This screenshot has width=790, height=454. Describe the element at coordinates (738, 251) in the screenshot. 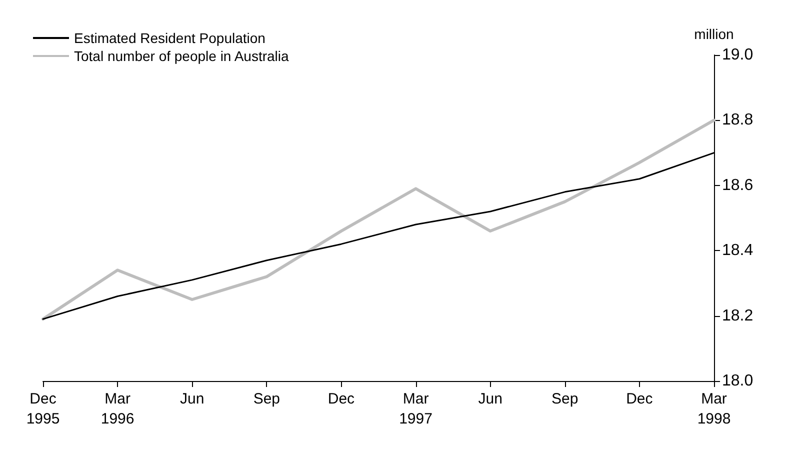

I see `y-tick-label: 18.4` at that location.